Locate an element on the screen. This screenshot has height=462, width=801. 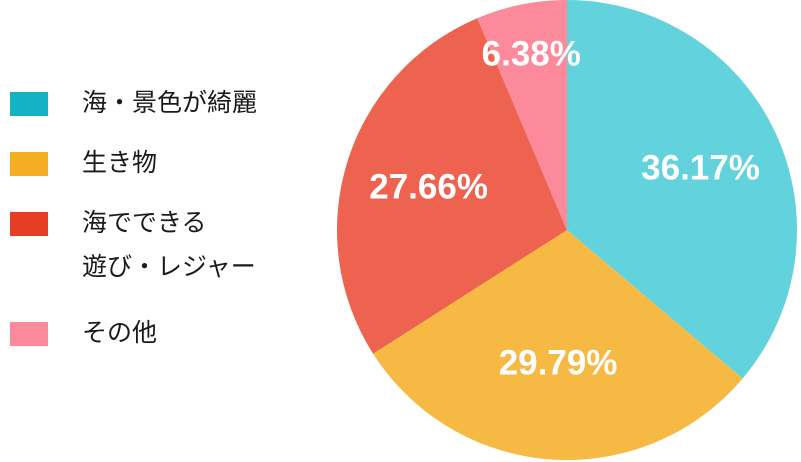
slice-label: 36.17% is located at coordinates (700, 168).